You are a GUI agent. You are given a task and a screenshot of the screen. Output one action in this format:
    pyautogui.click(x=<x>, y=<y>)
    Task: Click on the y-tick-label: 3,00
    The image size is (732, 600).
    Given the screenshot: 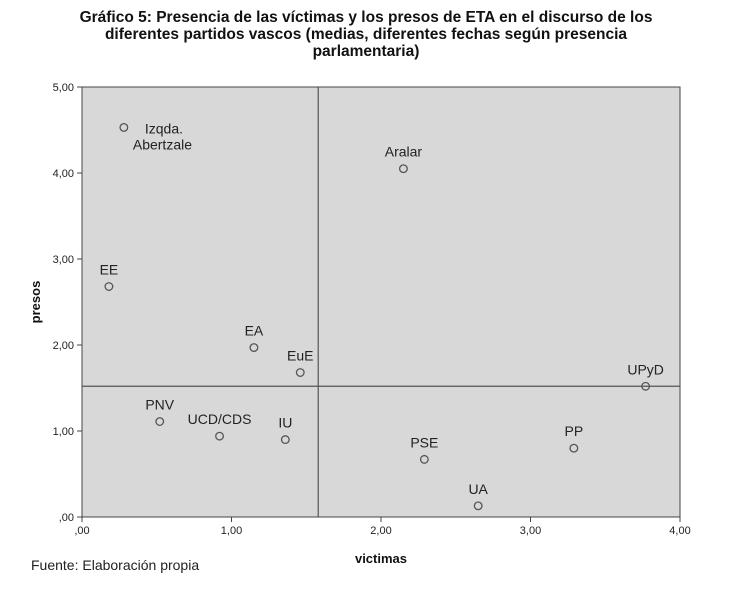 What is the action you would take?
    pyautogui.click(x=63, y=260)
    